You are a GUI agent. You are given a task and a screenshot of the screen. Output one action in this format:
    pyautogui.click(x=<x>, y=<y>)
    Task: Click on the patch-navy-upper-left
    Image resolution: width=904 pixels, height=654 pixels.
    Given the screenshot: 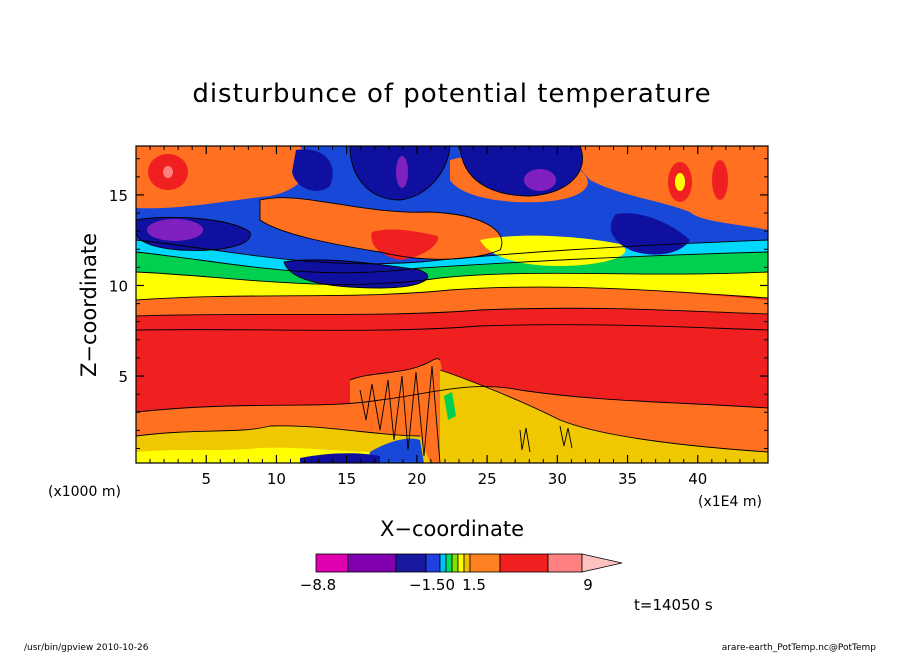 What is the action you would take?
    pyautogui.click(x=312, y=170)
    